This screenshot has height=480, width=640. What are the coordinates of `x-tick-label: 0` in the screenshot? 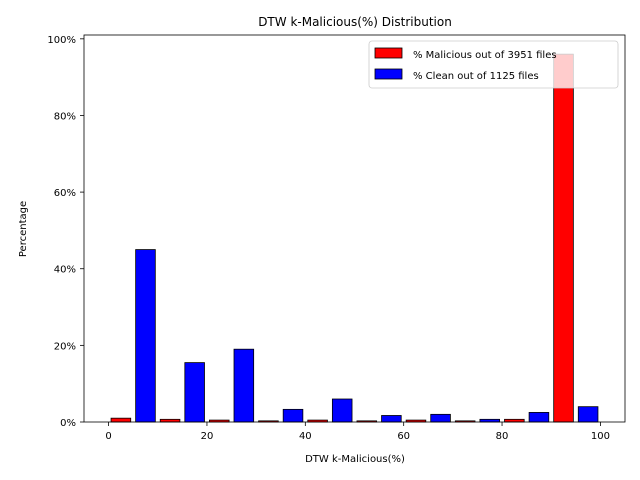 It's located at (108, 436).